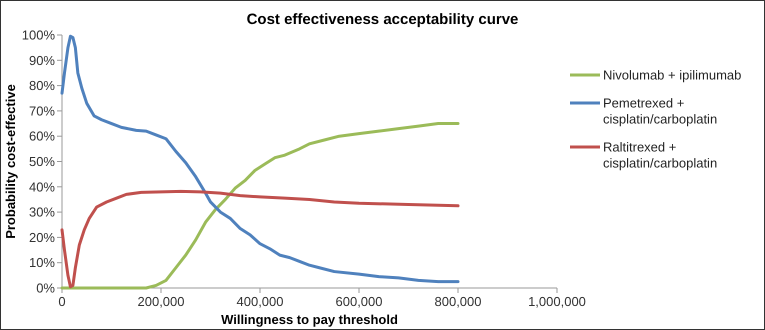  Describe the element at coordinates (42, 262) in the screenshot. I see `y-tick-label: 10%` at that location.